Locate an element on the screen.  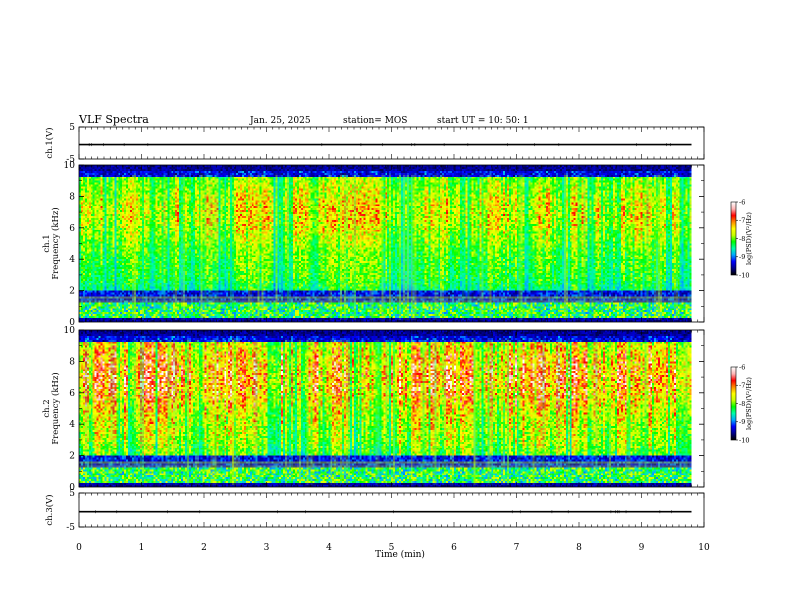
x-tick-label: 8 is located at coordinates (579, 548).